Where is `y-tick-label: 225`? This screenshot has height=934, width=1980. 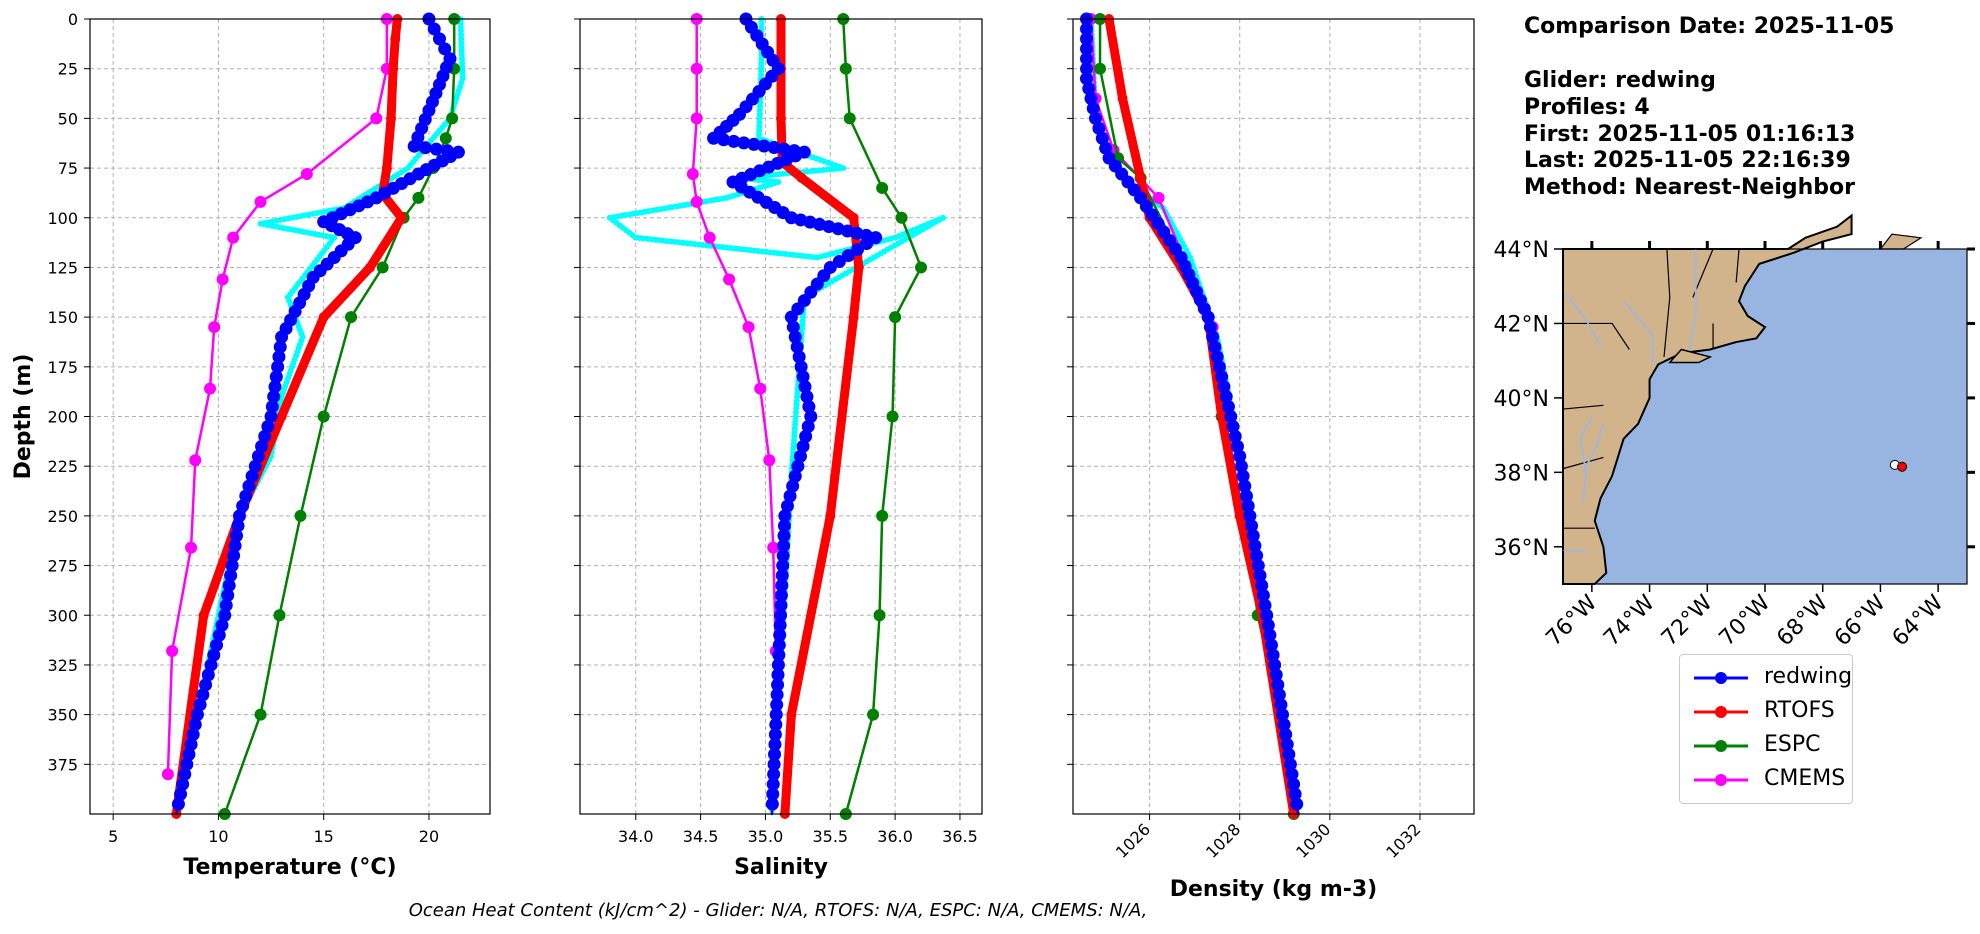
y-tick-label: 225 is located at coordinates (62, 466).